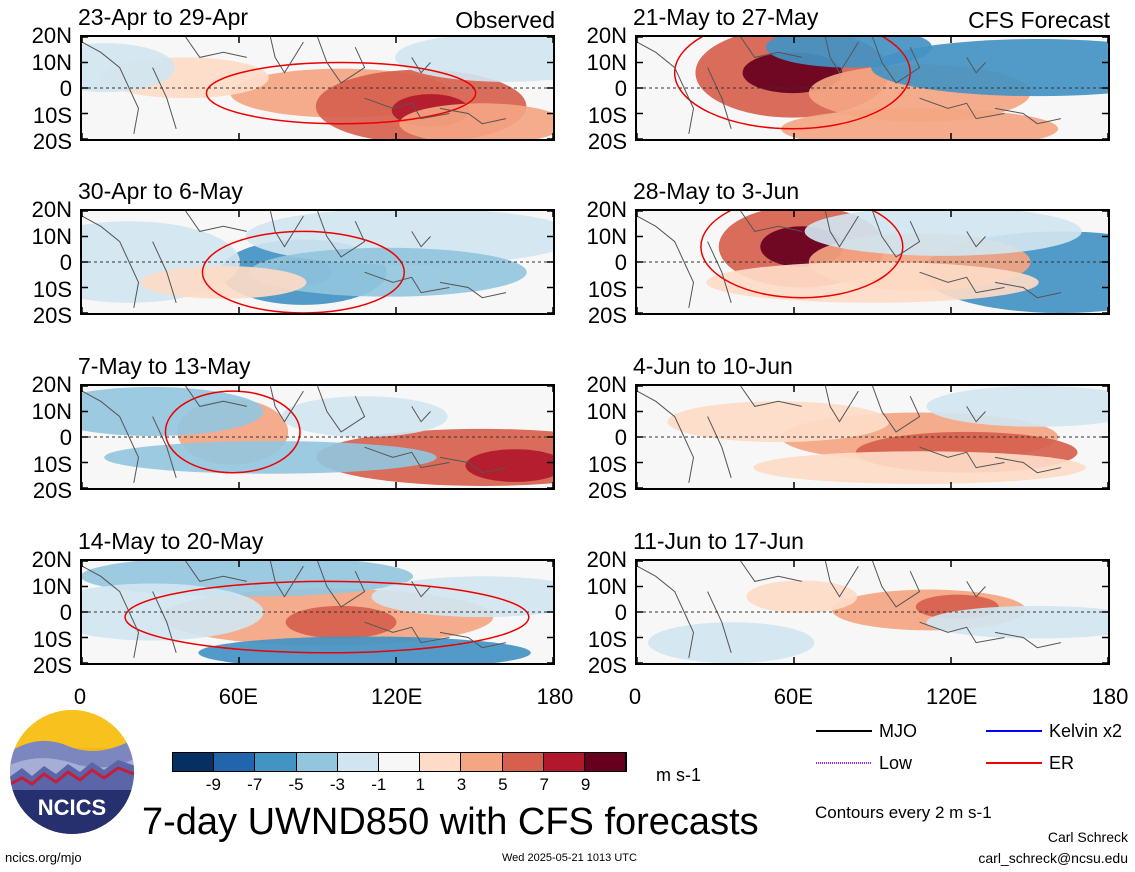 This screenshot has height=872, width=1135. I want to click on colorbar-label: -7, so click(255, 784).